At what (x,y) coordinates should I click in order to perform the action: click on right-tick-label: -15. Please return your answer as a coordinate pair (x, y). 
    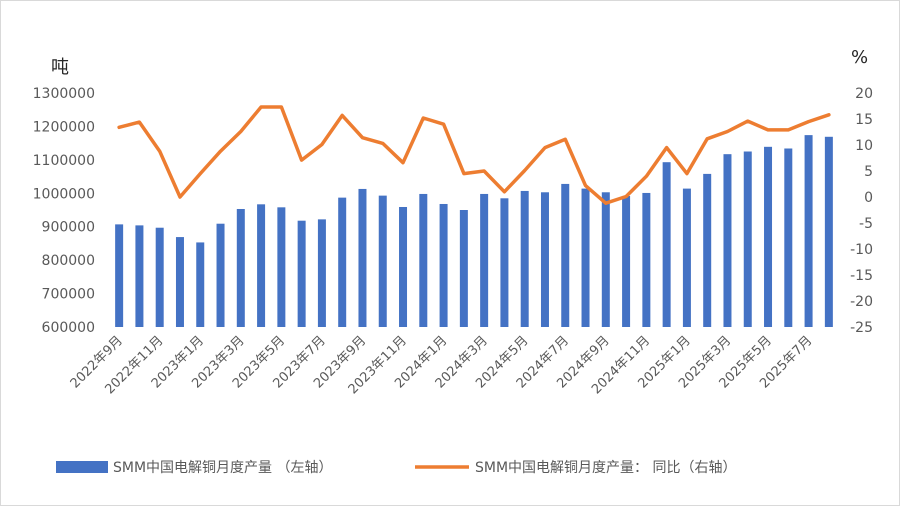
    Looking at the image, I should click on (861, 276).